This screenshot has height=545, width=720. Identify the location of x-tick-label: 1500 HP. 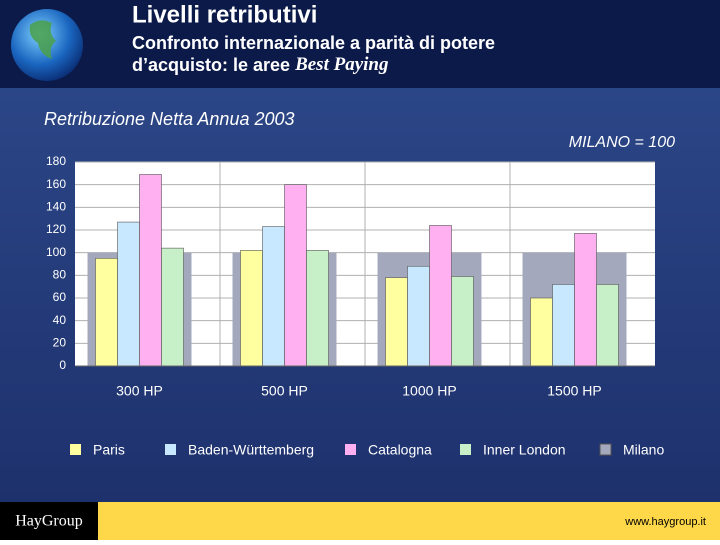
(574, 391).